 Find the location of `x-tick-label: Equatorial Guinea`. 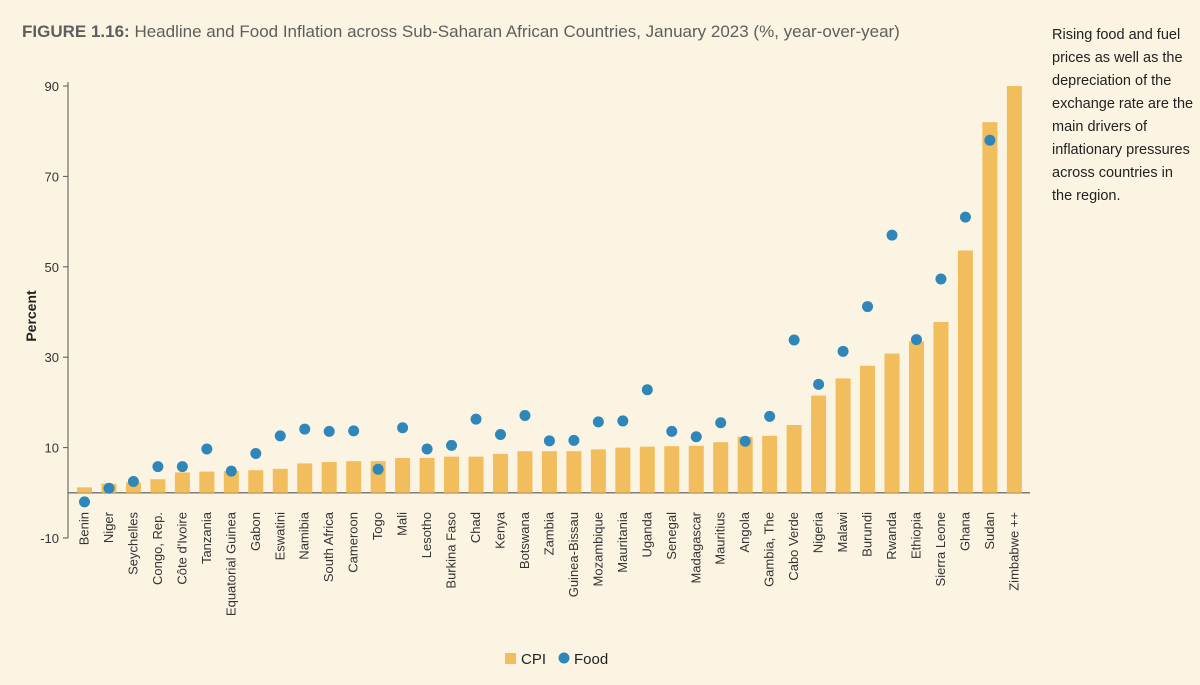

x-tick-label: Equatorial Guinea is located at coordinates (230, 563).